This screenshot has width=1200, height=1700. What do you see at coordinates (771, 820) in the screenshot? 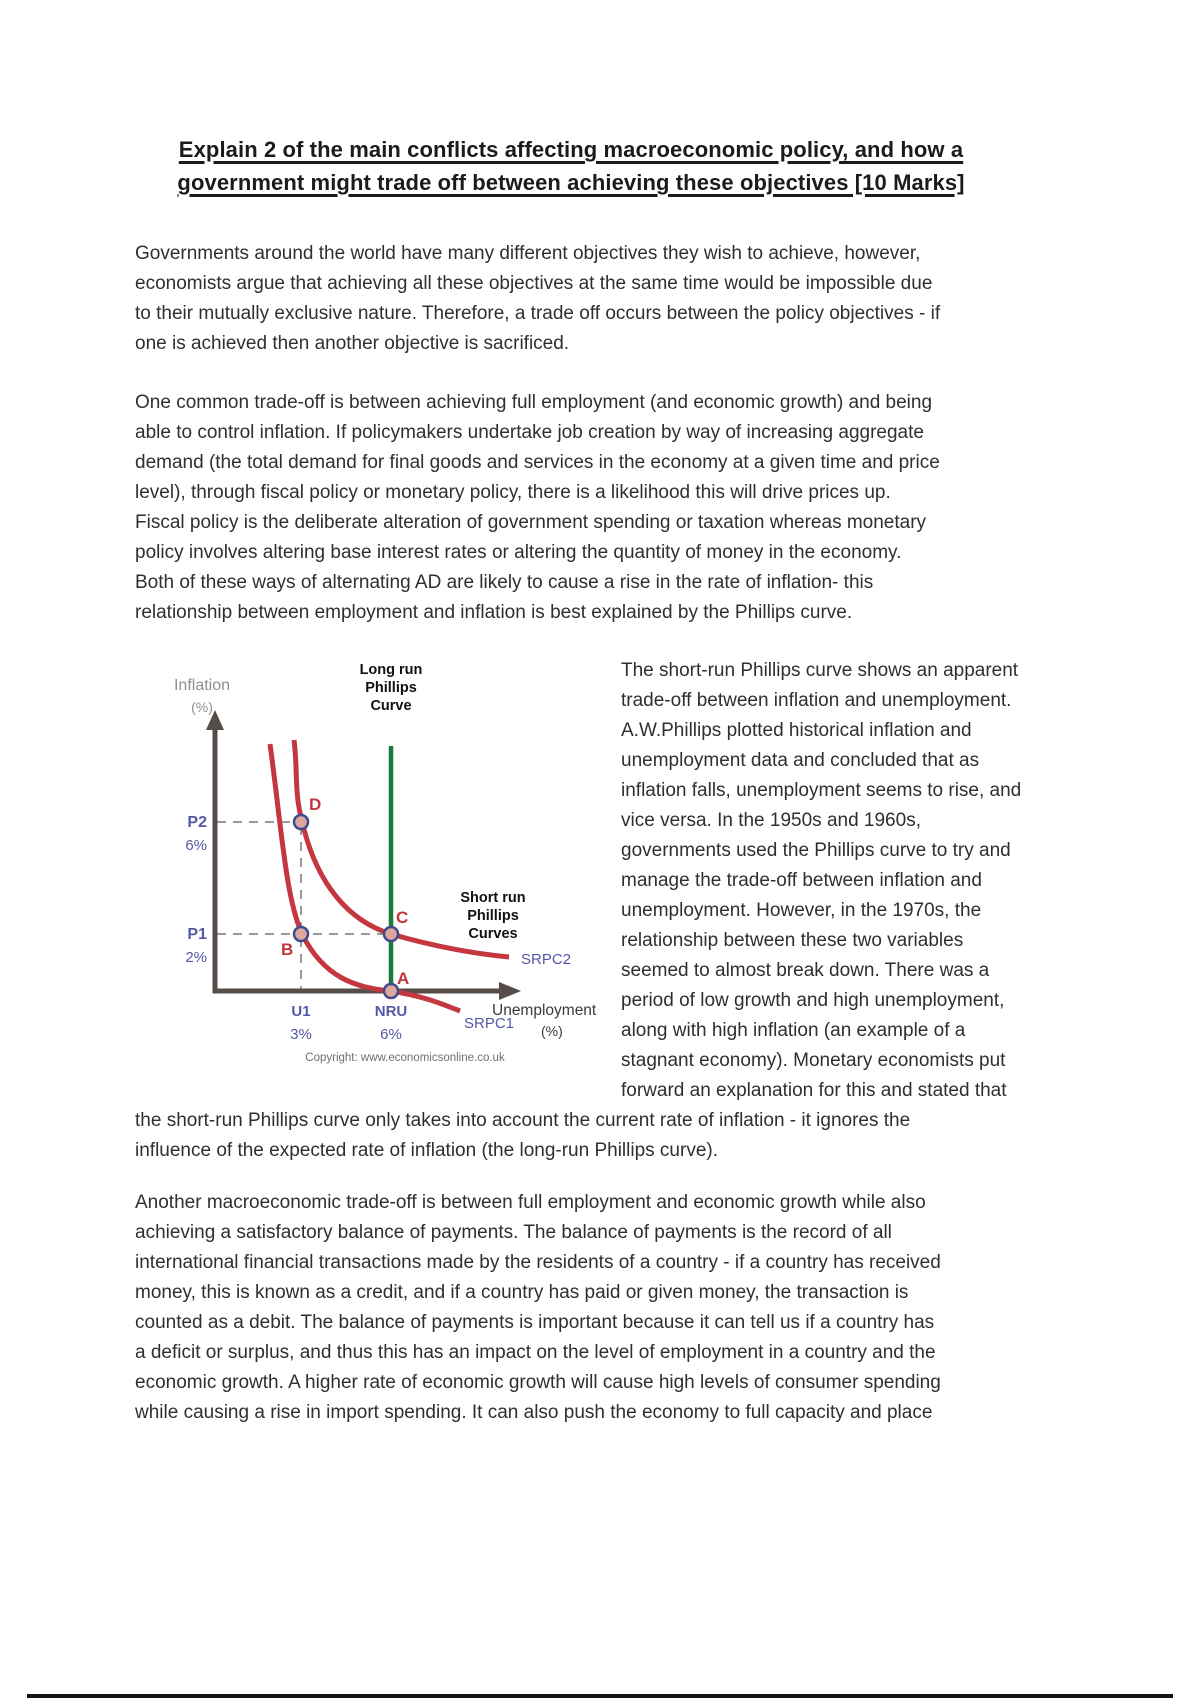
I see `text-line: vice versa. In the 1950s and 1960s,` at bounding box center [771, 820].